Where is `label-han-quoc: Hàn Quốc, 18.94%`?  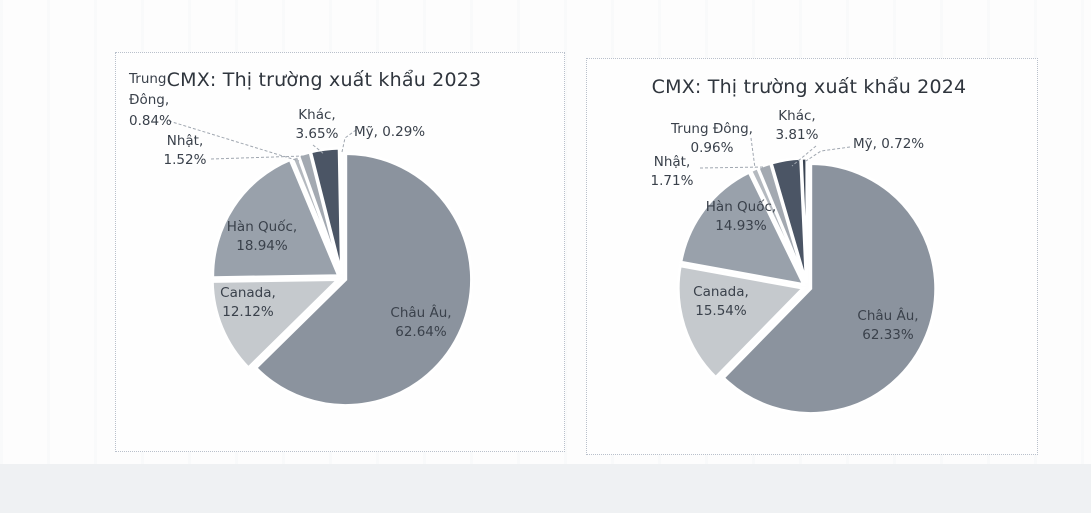 label-han-quoc: Hàn Quốc, 18.94% is located at coordinates (262, 236).